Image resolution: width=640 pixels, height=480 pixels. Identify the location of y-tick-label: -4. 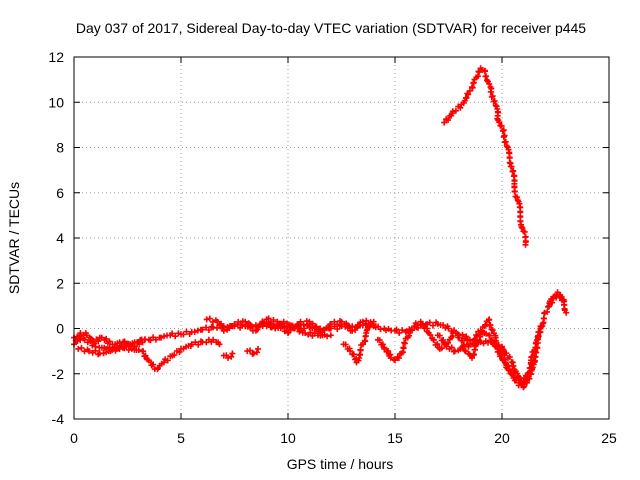
(58, 419).